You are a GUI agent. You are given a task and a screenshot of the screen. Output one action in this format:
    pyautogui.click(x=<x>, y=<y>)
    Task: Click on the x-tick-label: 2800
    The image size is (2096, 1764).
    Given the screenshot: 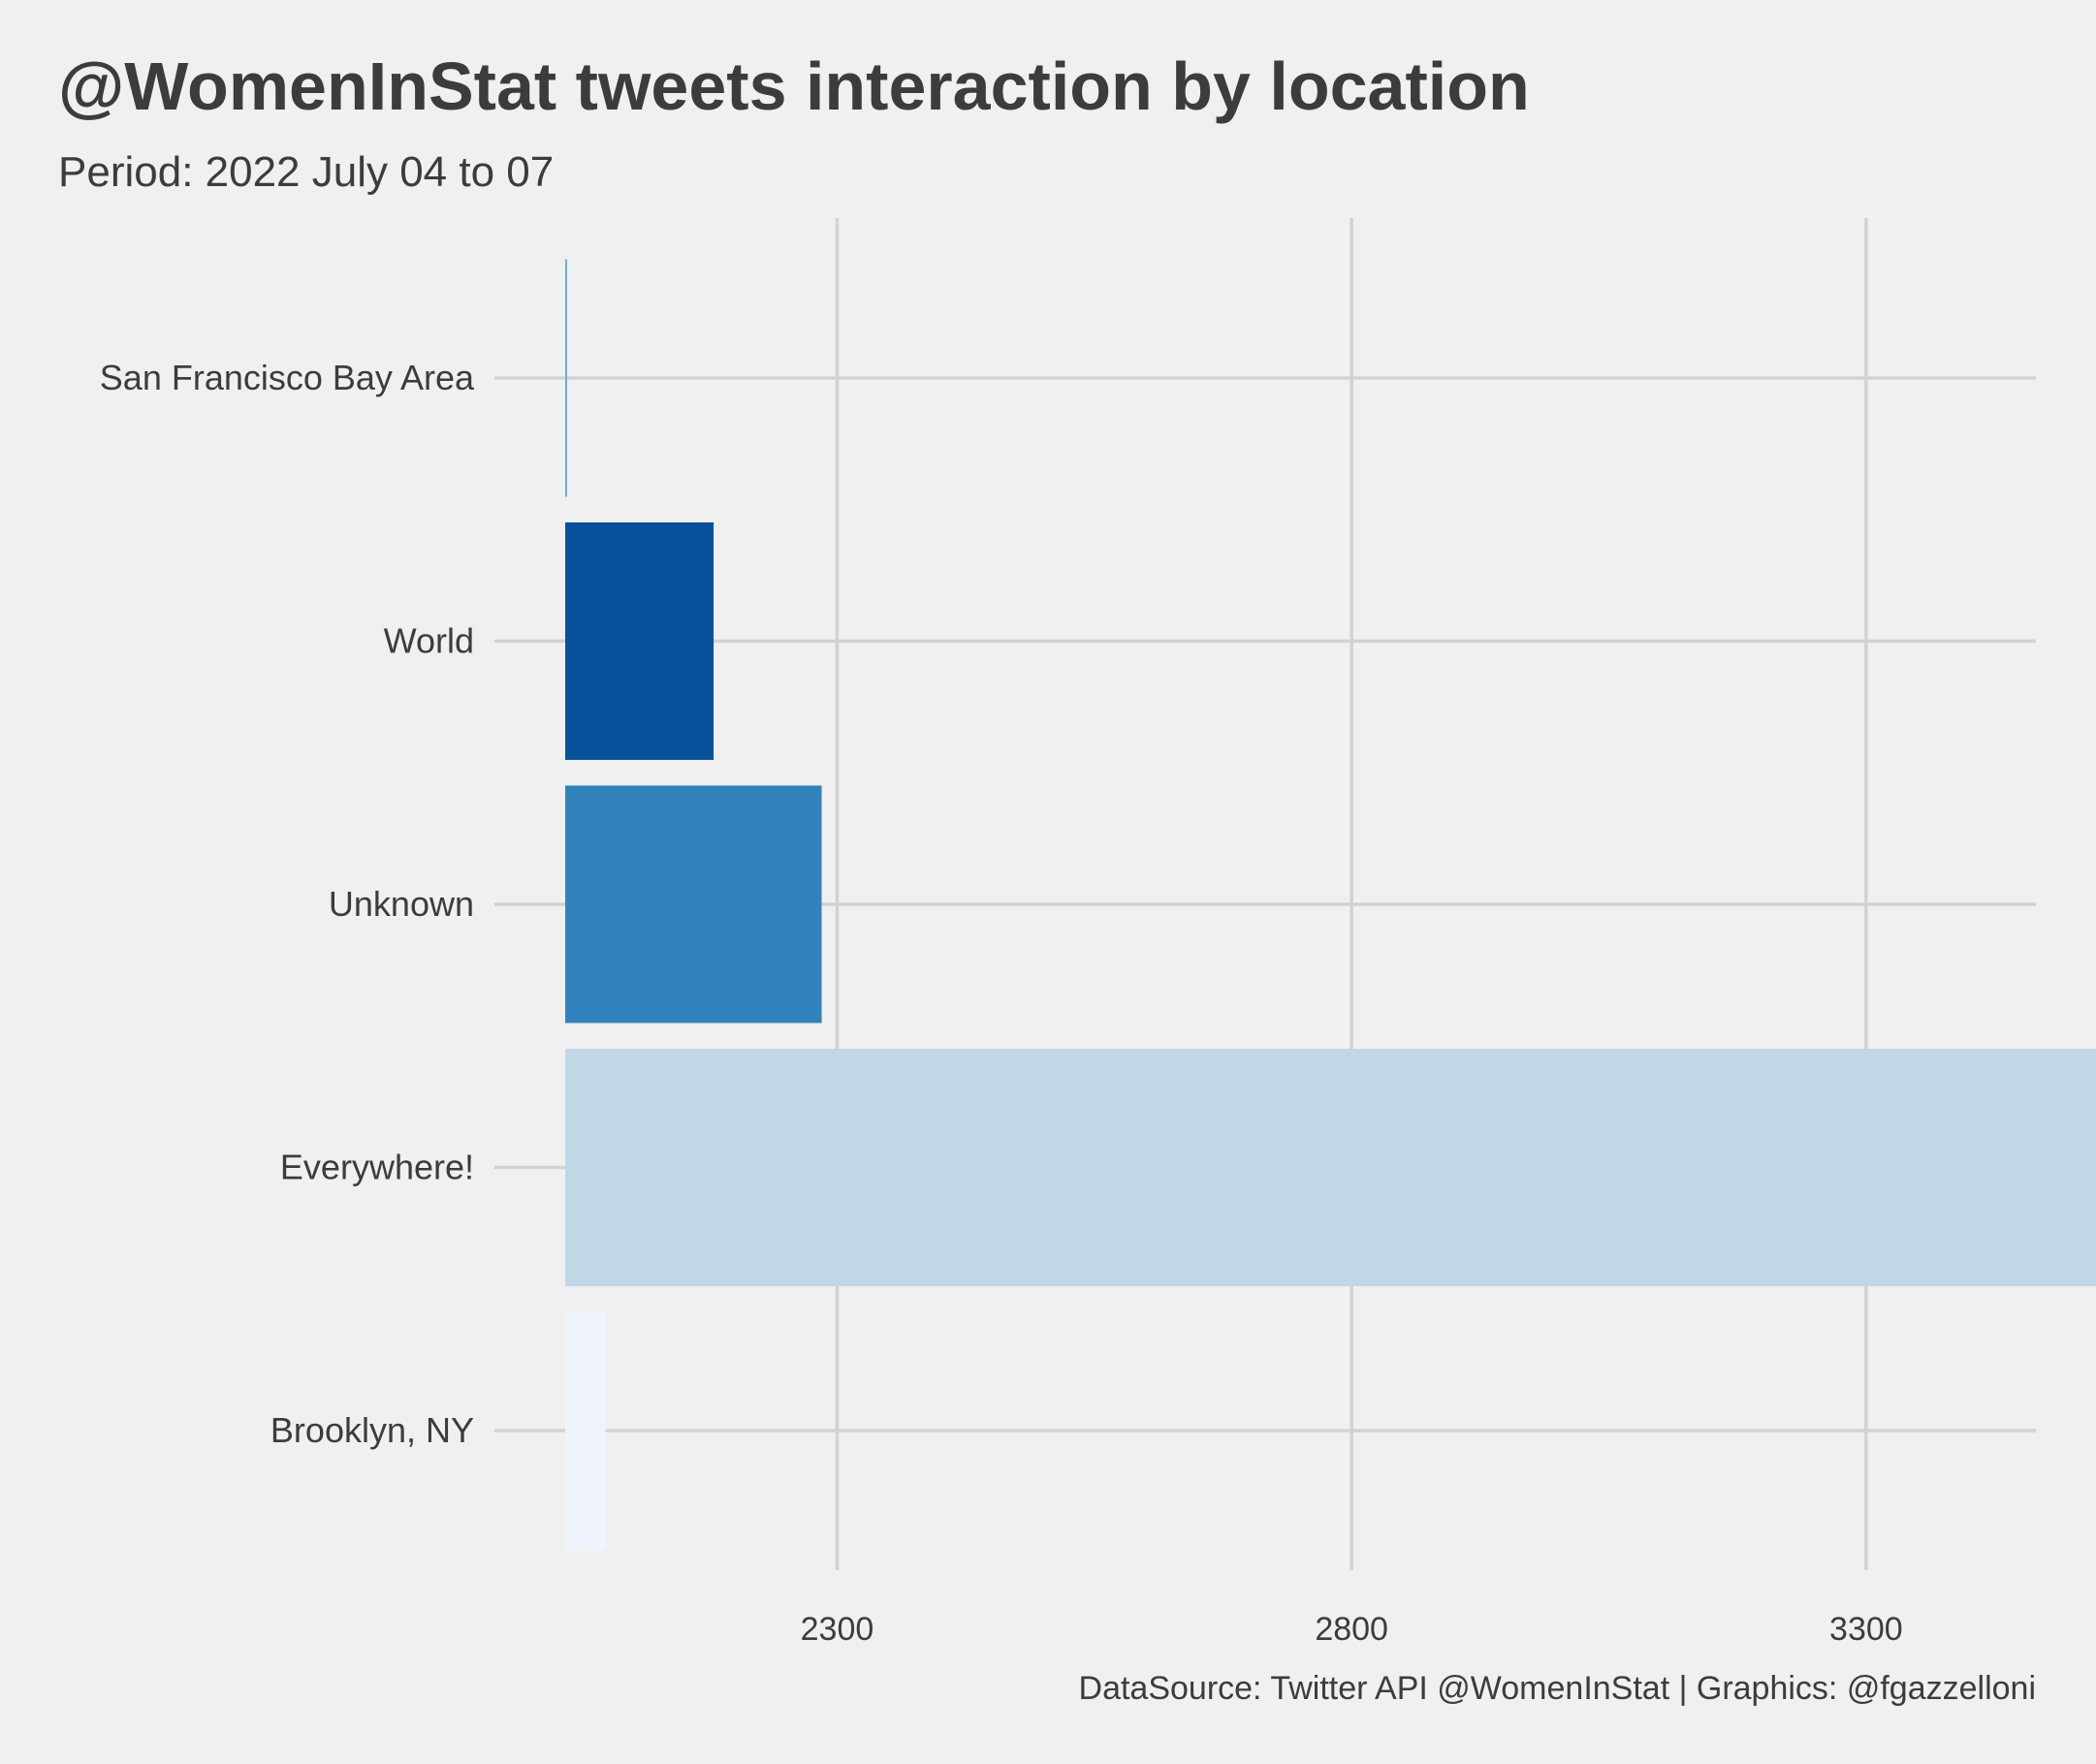 What is the action you would take?
    pyautogui.click(x=1351, y=1630)
    